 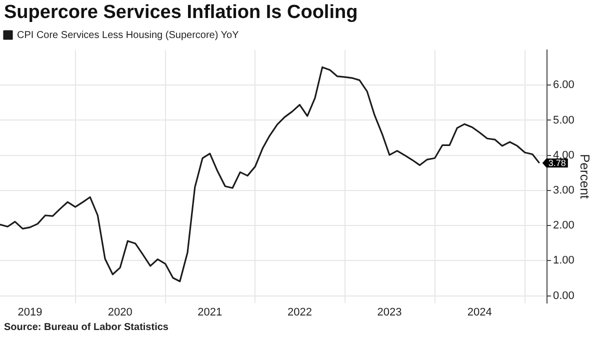 I want to click on legend-label: CPI Core Services Less Housing (Supercore) YoY, so click(x=128, y=35).